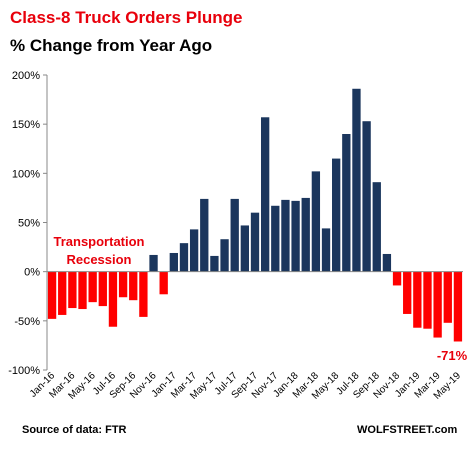 The image size is (476, 449). Describe the element at coordinates (452, 355) in the screenshot. I see `last-value-label: -71%` at that location.